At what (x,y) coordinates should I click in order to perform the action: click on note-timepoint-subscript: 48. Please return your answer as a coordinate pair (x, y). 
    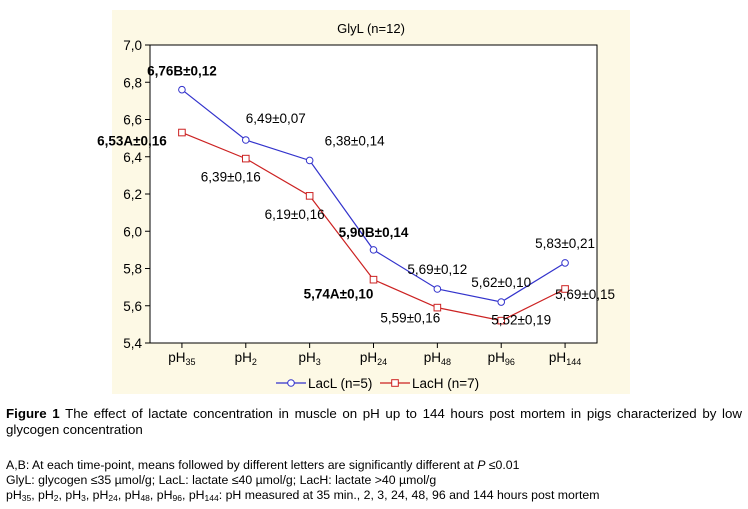
    Looking at the image, I should click on (145, 498).